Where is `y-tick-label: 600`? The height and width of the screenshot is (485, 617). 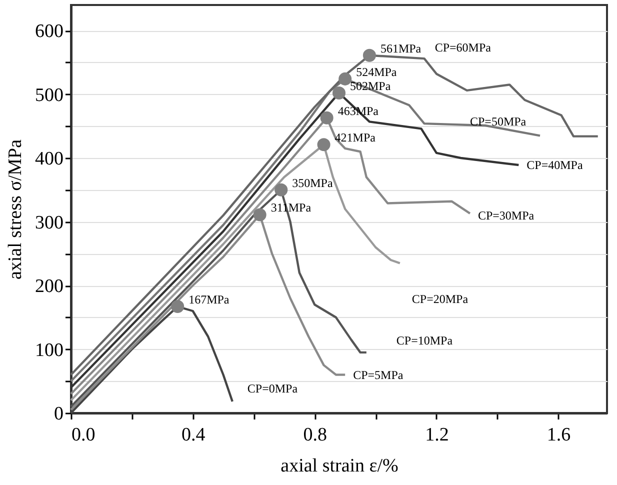
y-tick-label: 600 is located at coordinates (49, 31).